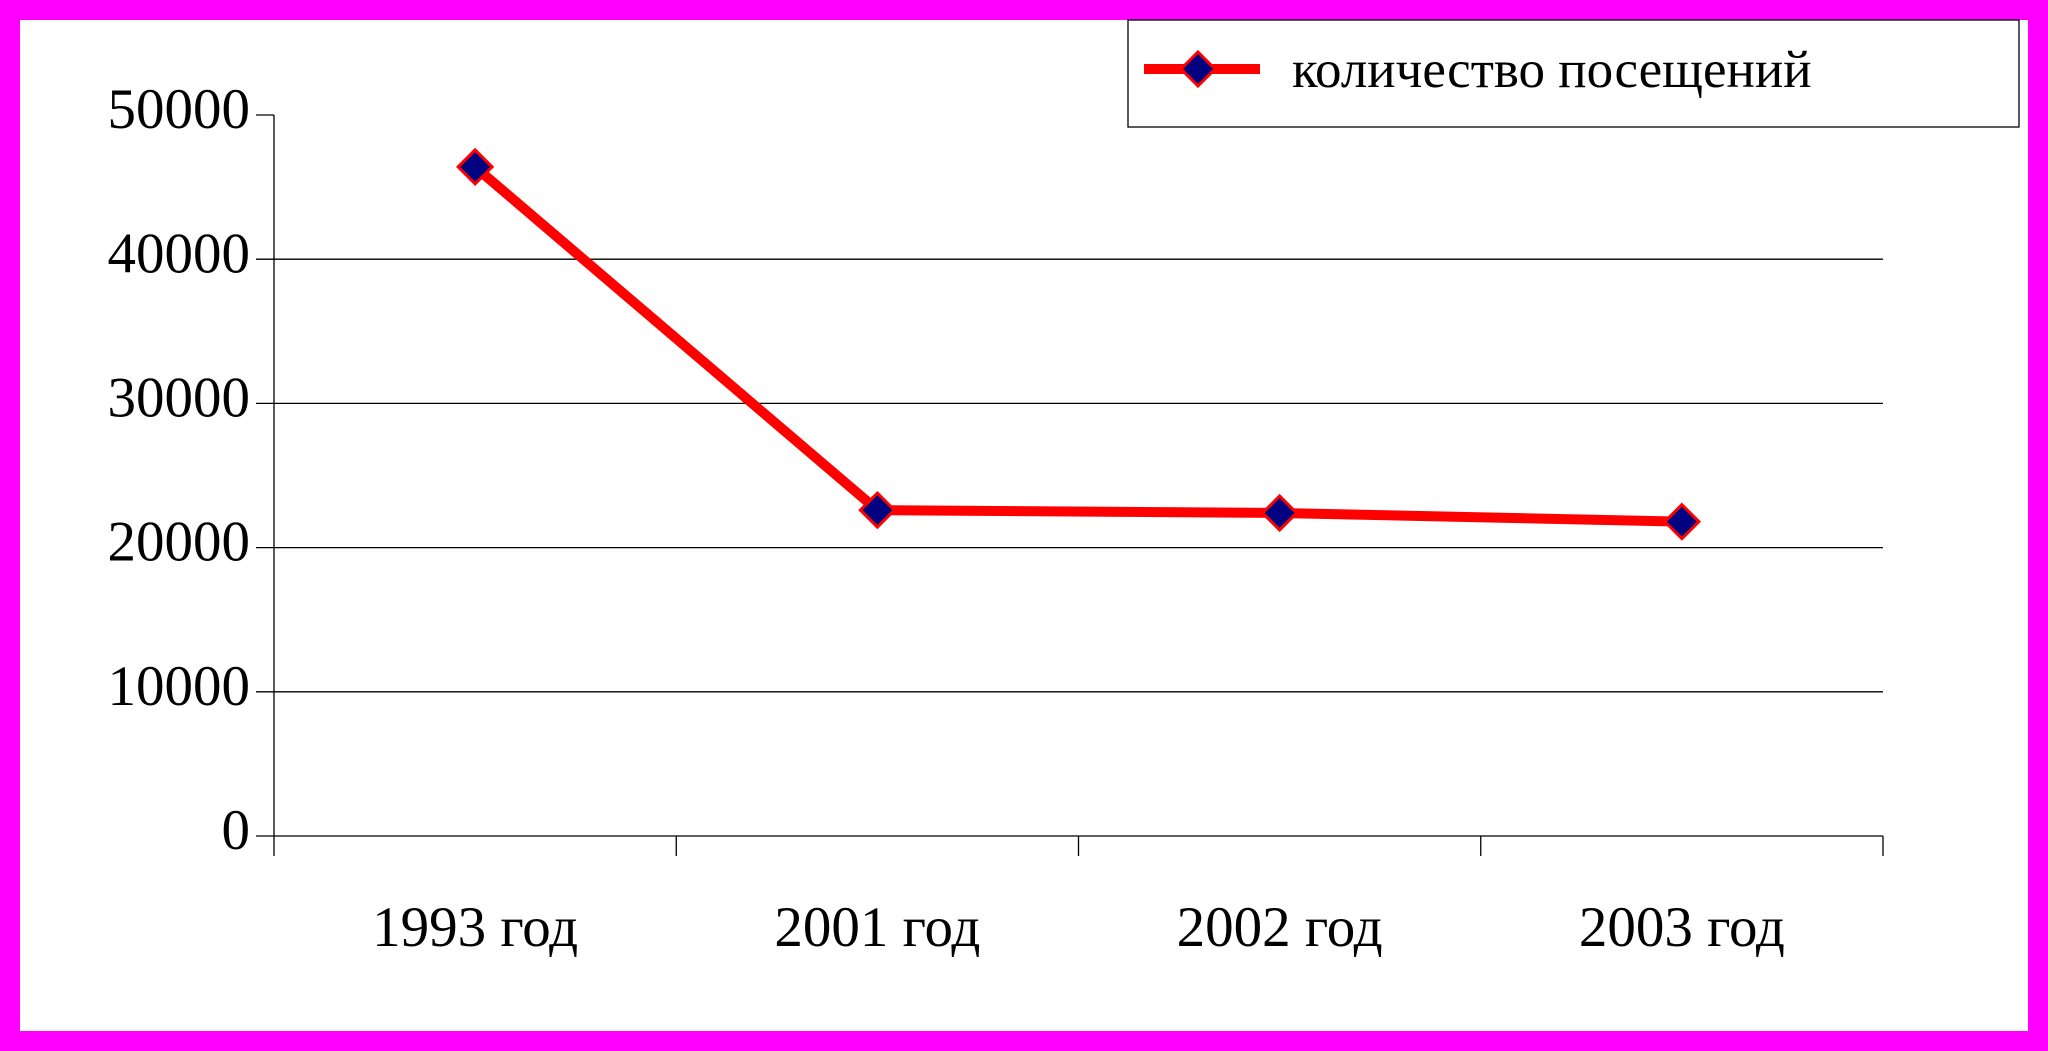  I want to click on x-tick-label: 2001 год, so click(877, 927).